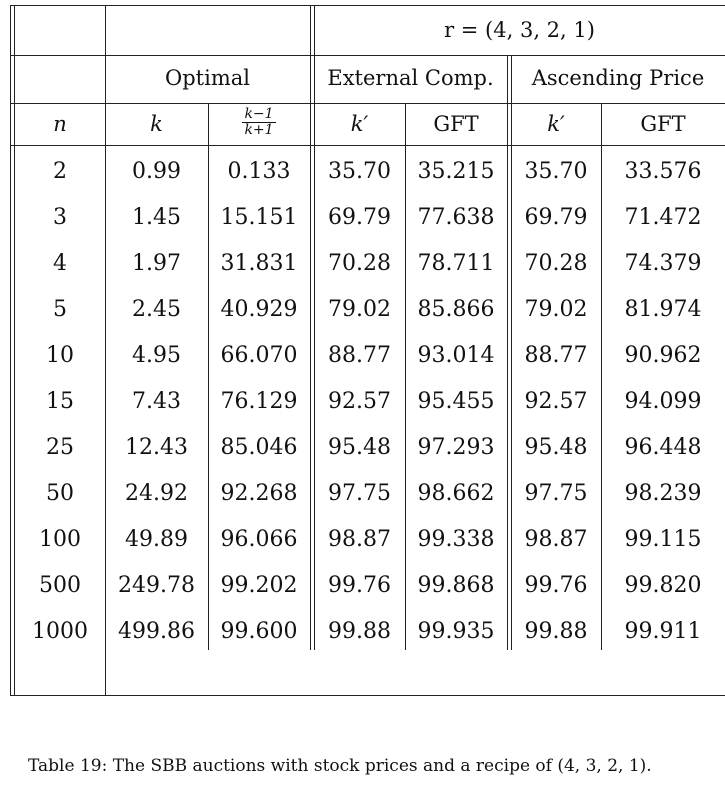  Describe the element at coordinates (601, 376) in the screenshot. I see `rule-col-asc` at that location.